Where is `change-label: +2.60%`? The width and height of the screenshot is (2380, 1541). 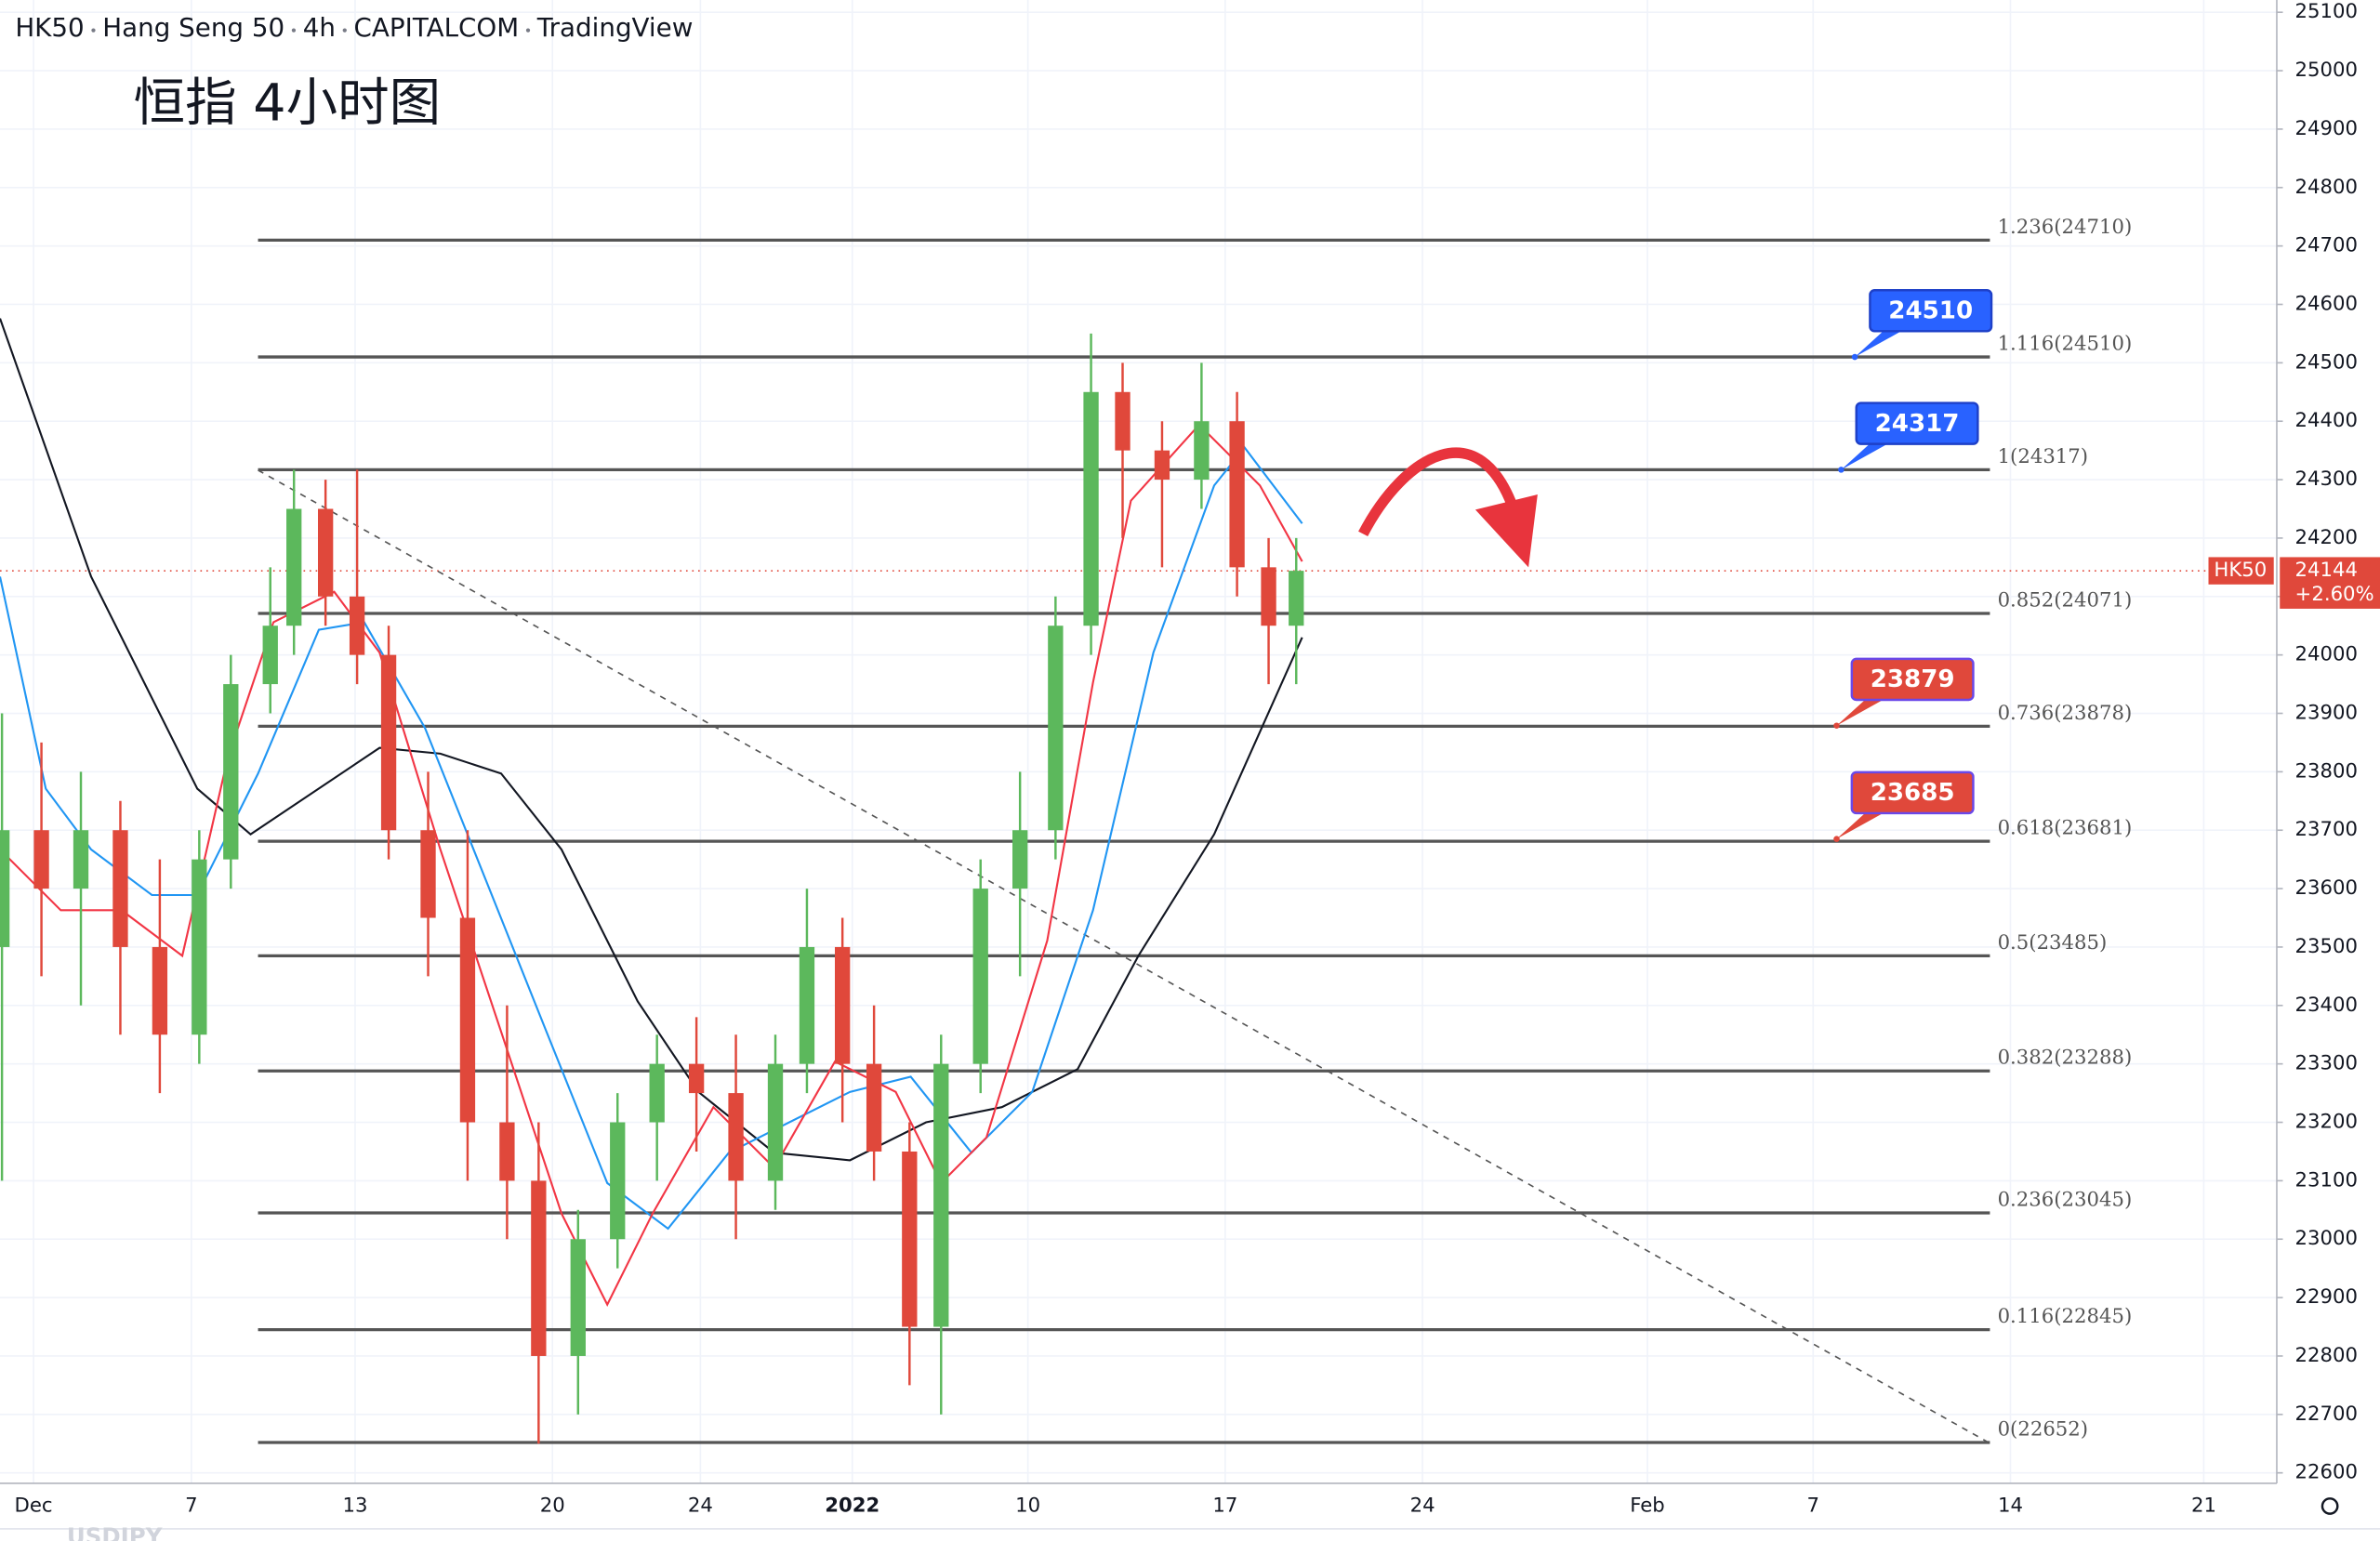
change-label: +2.60% is located at coordinates (2334, 594).